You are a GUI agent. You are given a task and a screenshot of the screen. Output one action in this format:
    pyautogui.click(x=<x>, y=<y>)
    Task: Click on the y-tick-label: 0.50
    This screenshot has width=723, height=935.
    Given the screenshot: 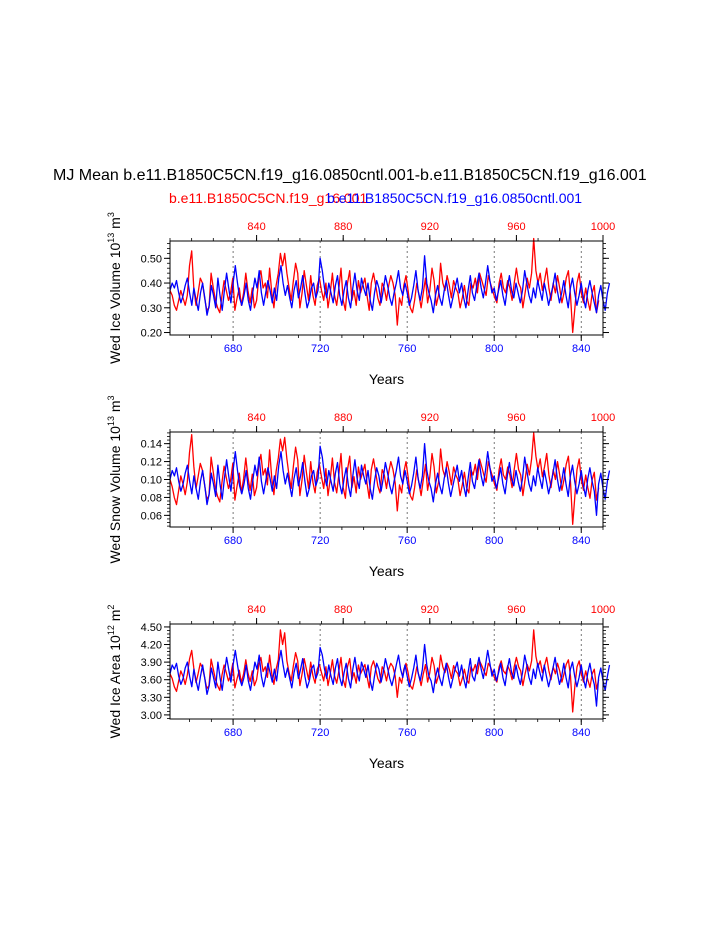 What is the action you would take?
    pyautogui.click(x=151, y=259)
    